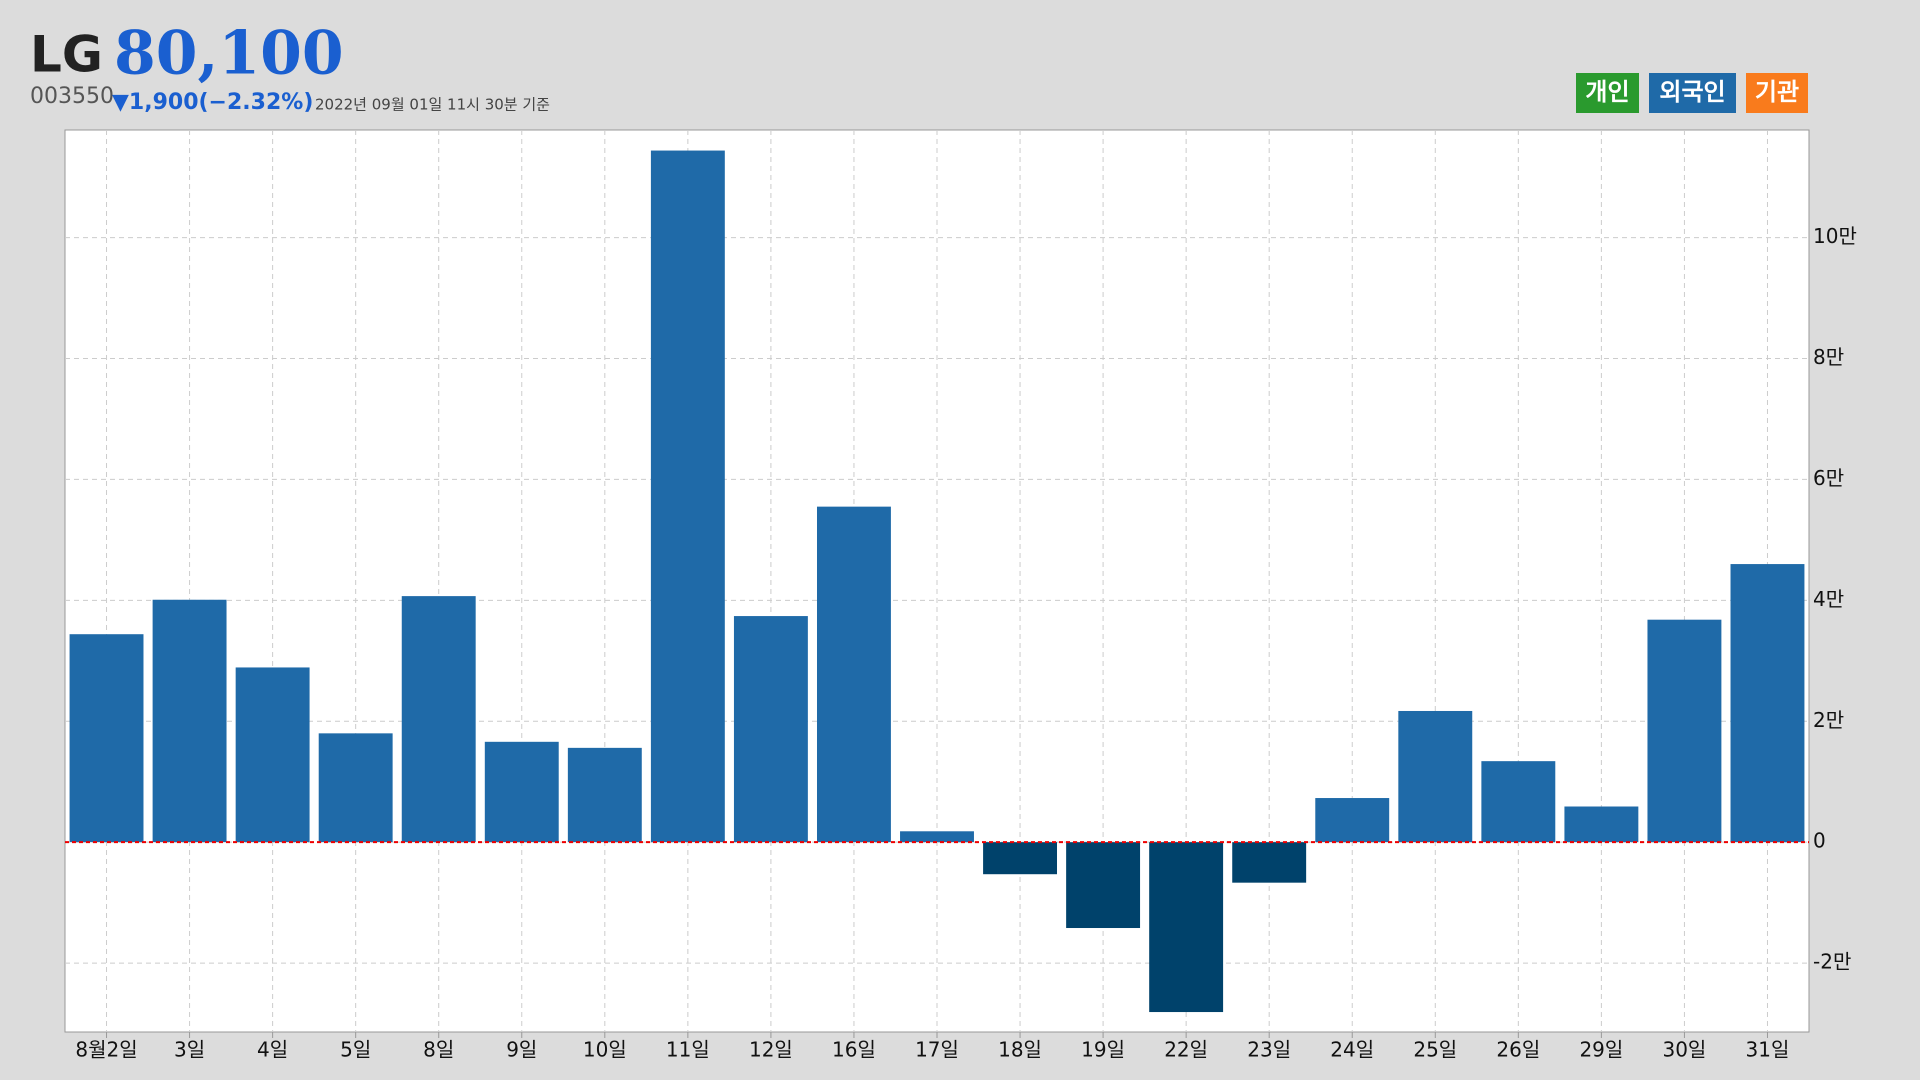 Image resolution: width=1920 pixels, height=1080 pixels. I want to click on x-tick-label: 17일, so click(937, 1050).